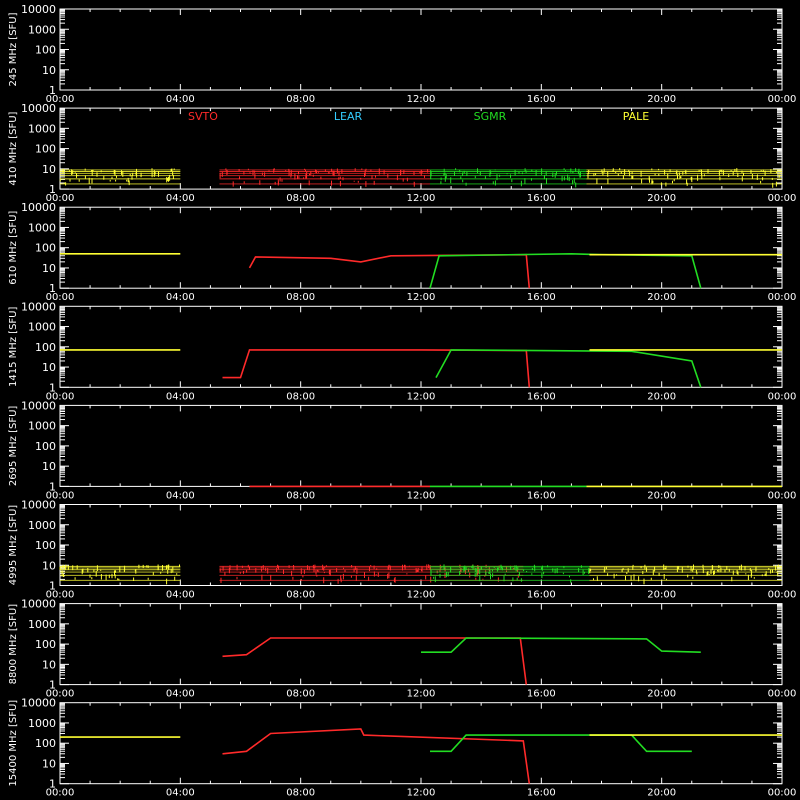 Image resolution: width=800 pixels, height=800 pixels. I want to click on legend-pale: PALE, so click(636, 116).